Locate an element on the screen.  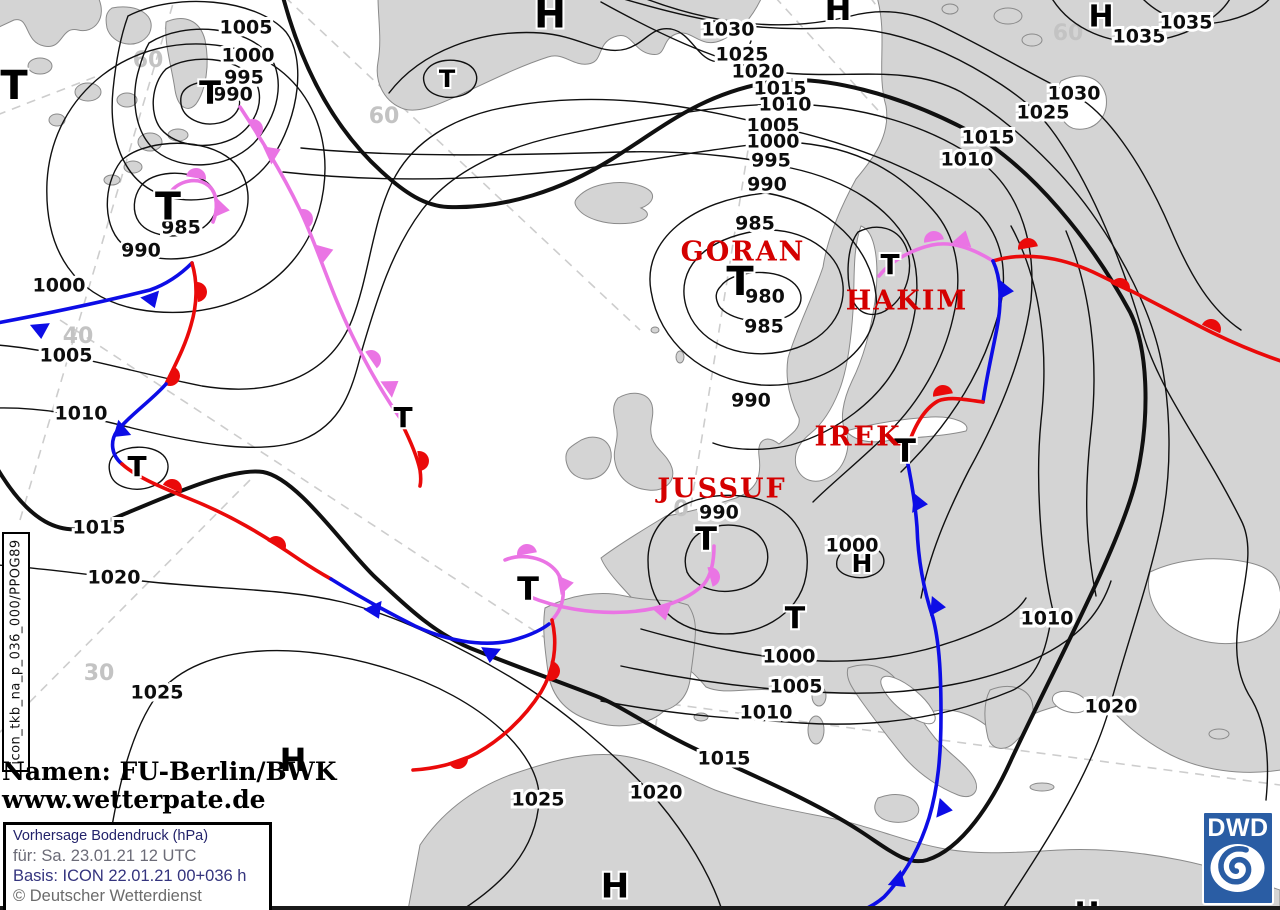
product-code-label: icon_tkb_na_p_036_000/PPOG89 is located at coordinates (16, 652).